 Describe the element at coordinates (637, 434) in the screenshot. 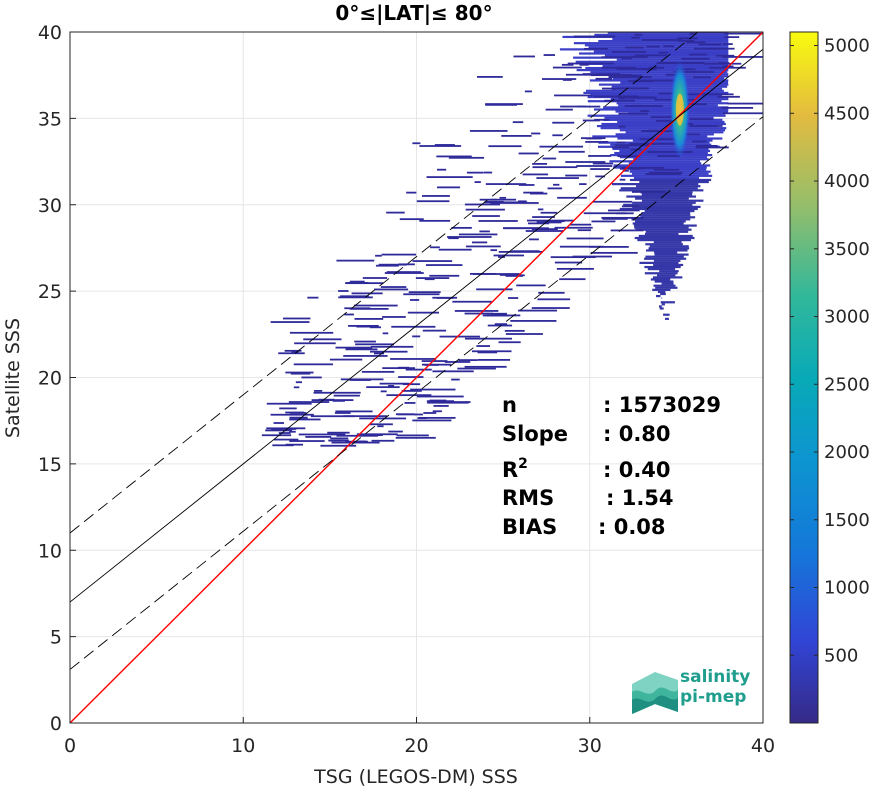

I see `stat-value: : 0.80` at that location.